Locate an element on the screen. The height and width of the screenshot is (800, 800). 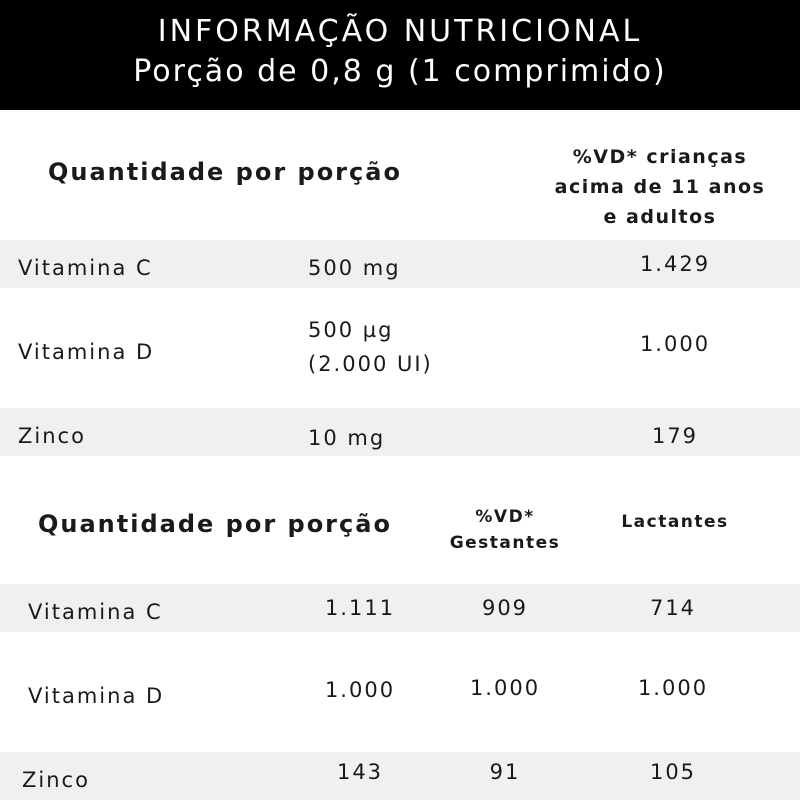
table1-row-name: Zinco is located at coordinates (52, 436).